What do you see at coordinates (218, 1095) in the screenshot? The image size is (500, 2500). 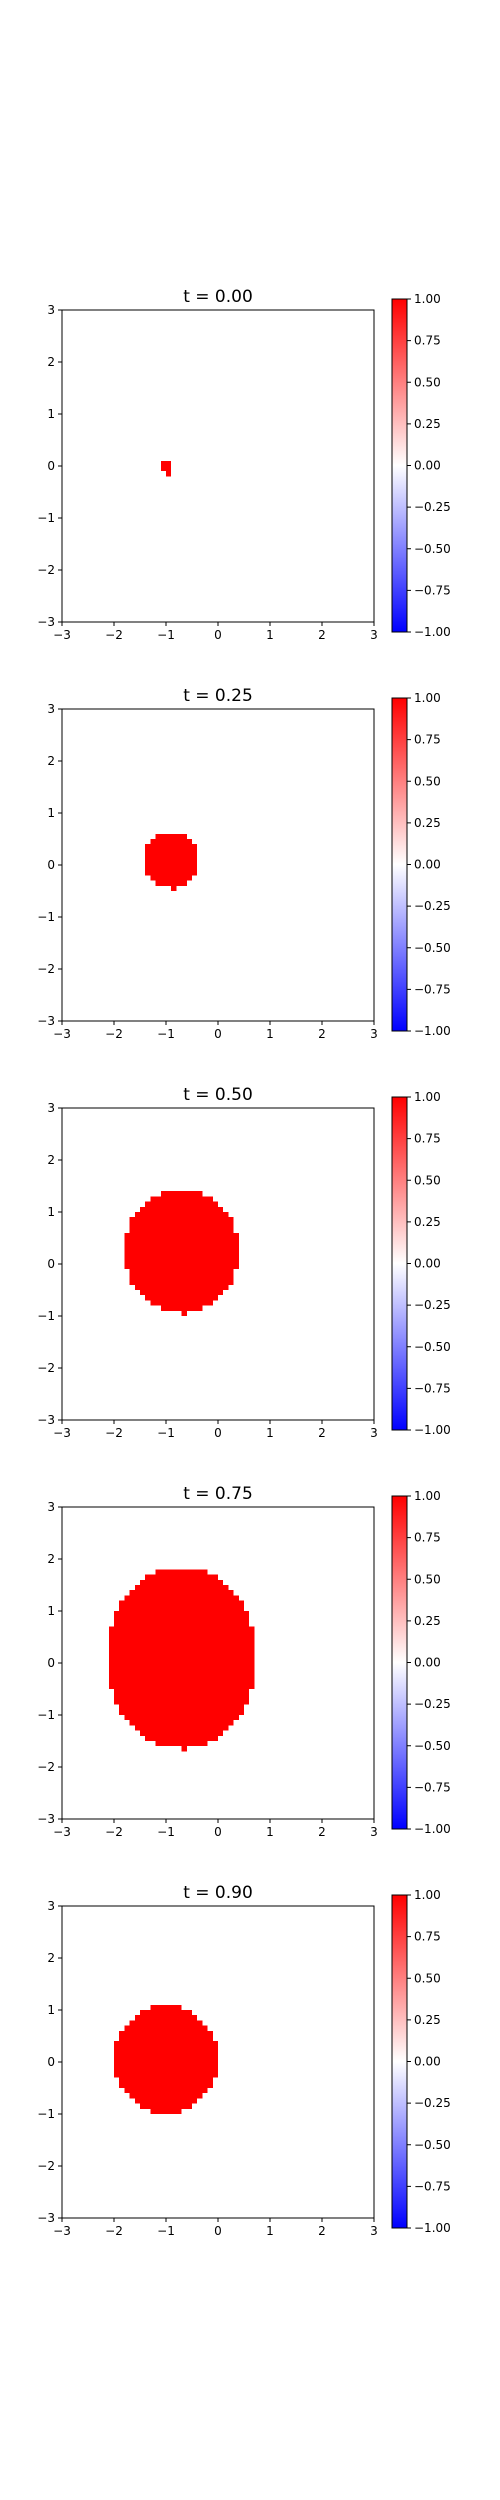 I see `panel-title: t = 0.50` at bounding box center [218, 1095].